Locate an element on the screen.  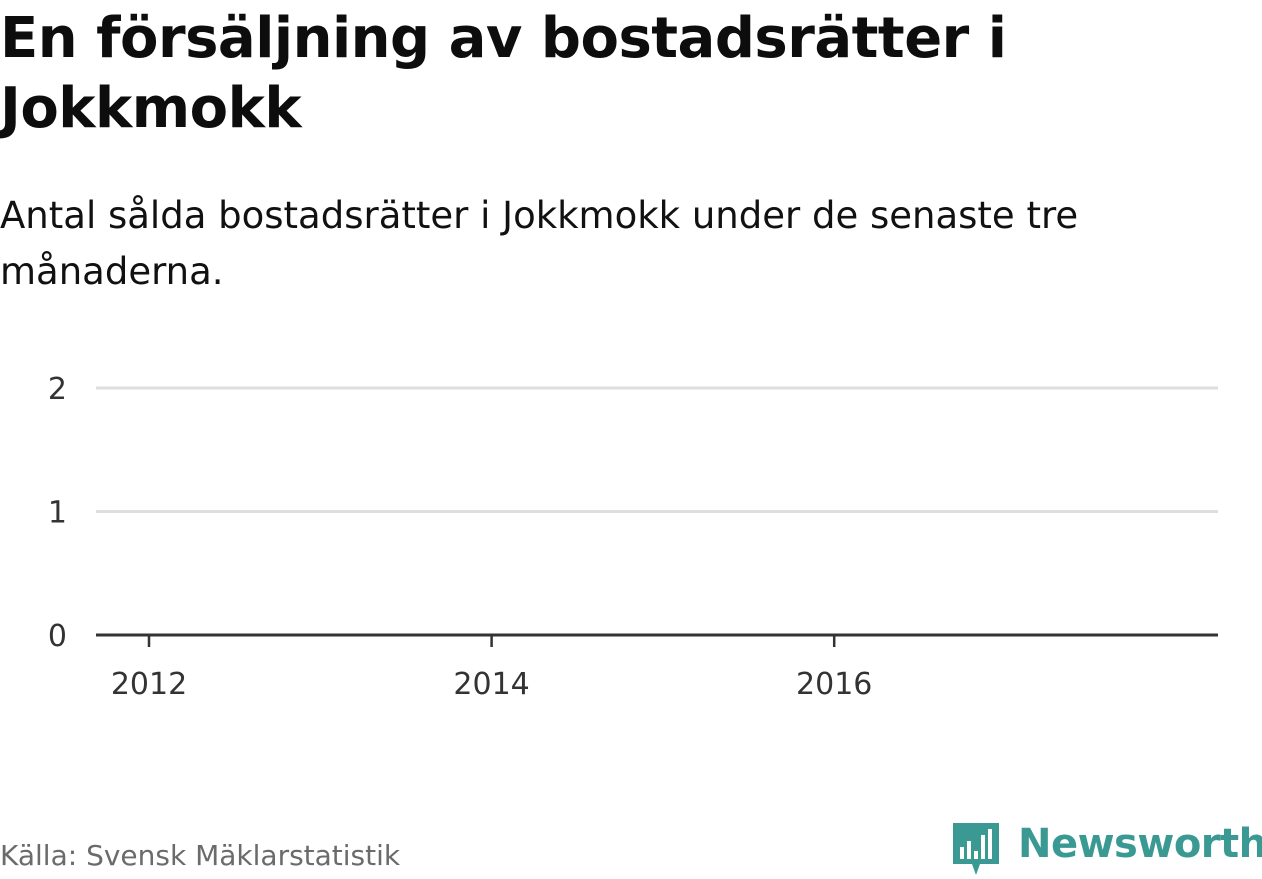
y-axis-tick-labels: 0 1 2 is located at coordinates (57, 513).